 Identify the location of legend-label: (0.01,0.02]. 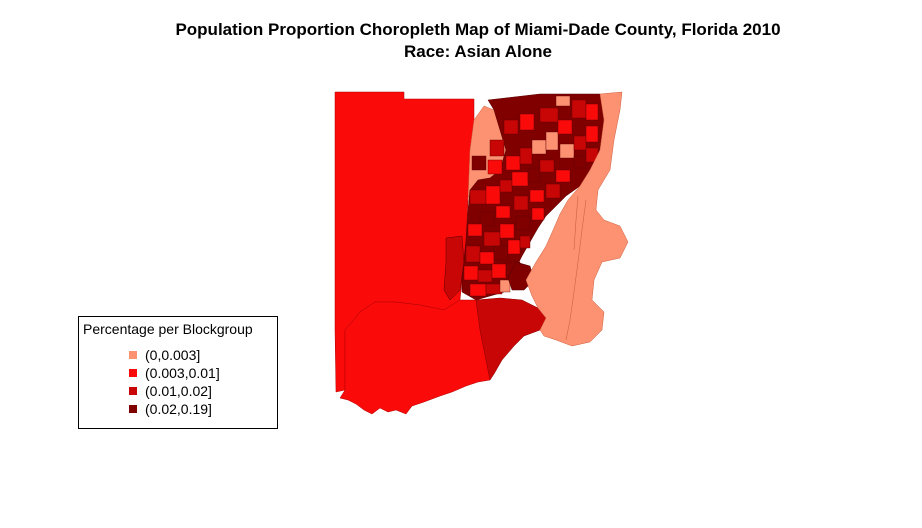
(178, 391).